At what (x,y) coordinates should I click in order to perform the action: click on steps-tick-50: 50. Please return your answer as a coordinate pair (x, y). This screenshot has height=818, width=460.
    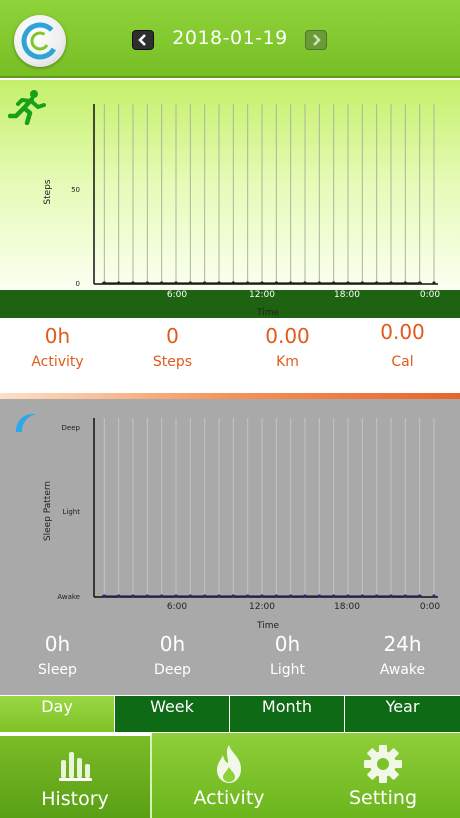
    Looking at the image, I should click on (75, 190).